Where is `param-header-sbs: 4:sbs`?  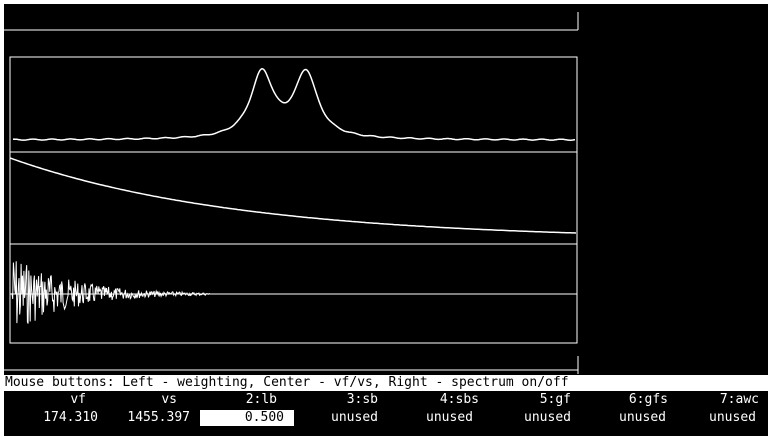
param-header-sbs: 4:sbs is located at coordinates (459, 399).